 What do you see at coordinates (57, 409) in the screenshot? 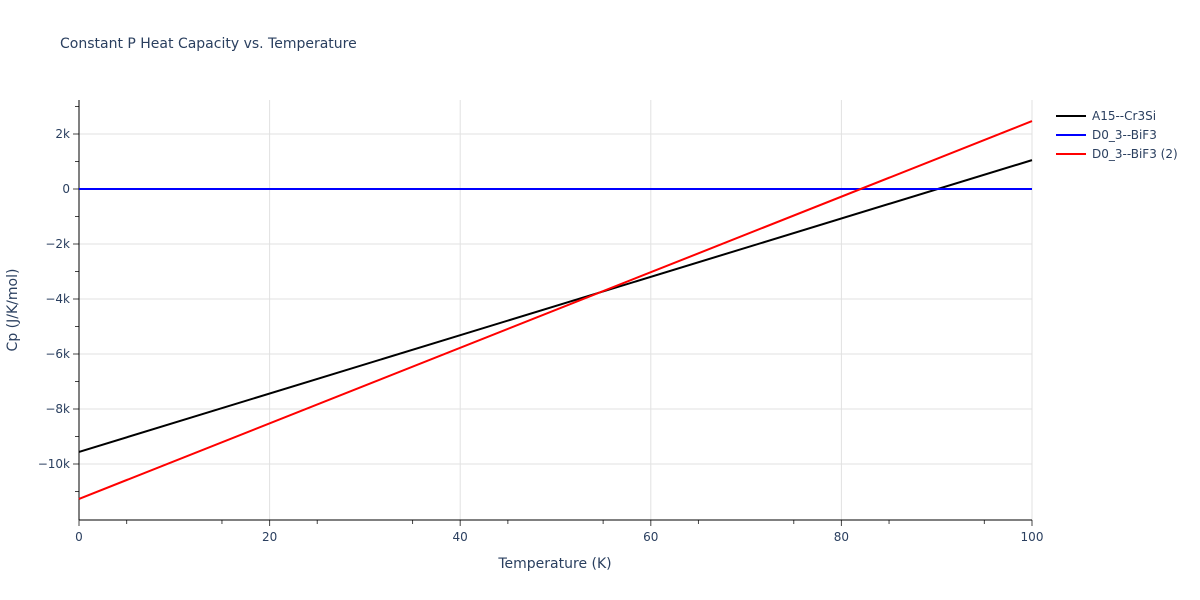
I see `y-tick-label: −8k` at bounding box center [57, 409].